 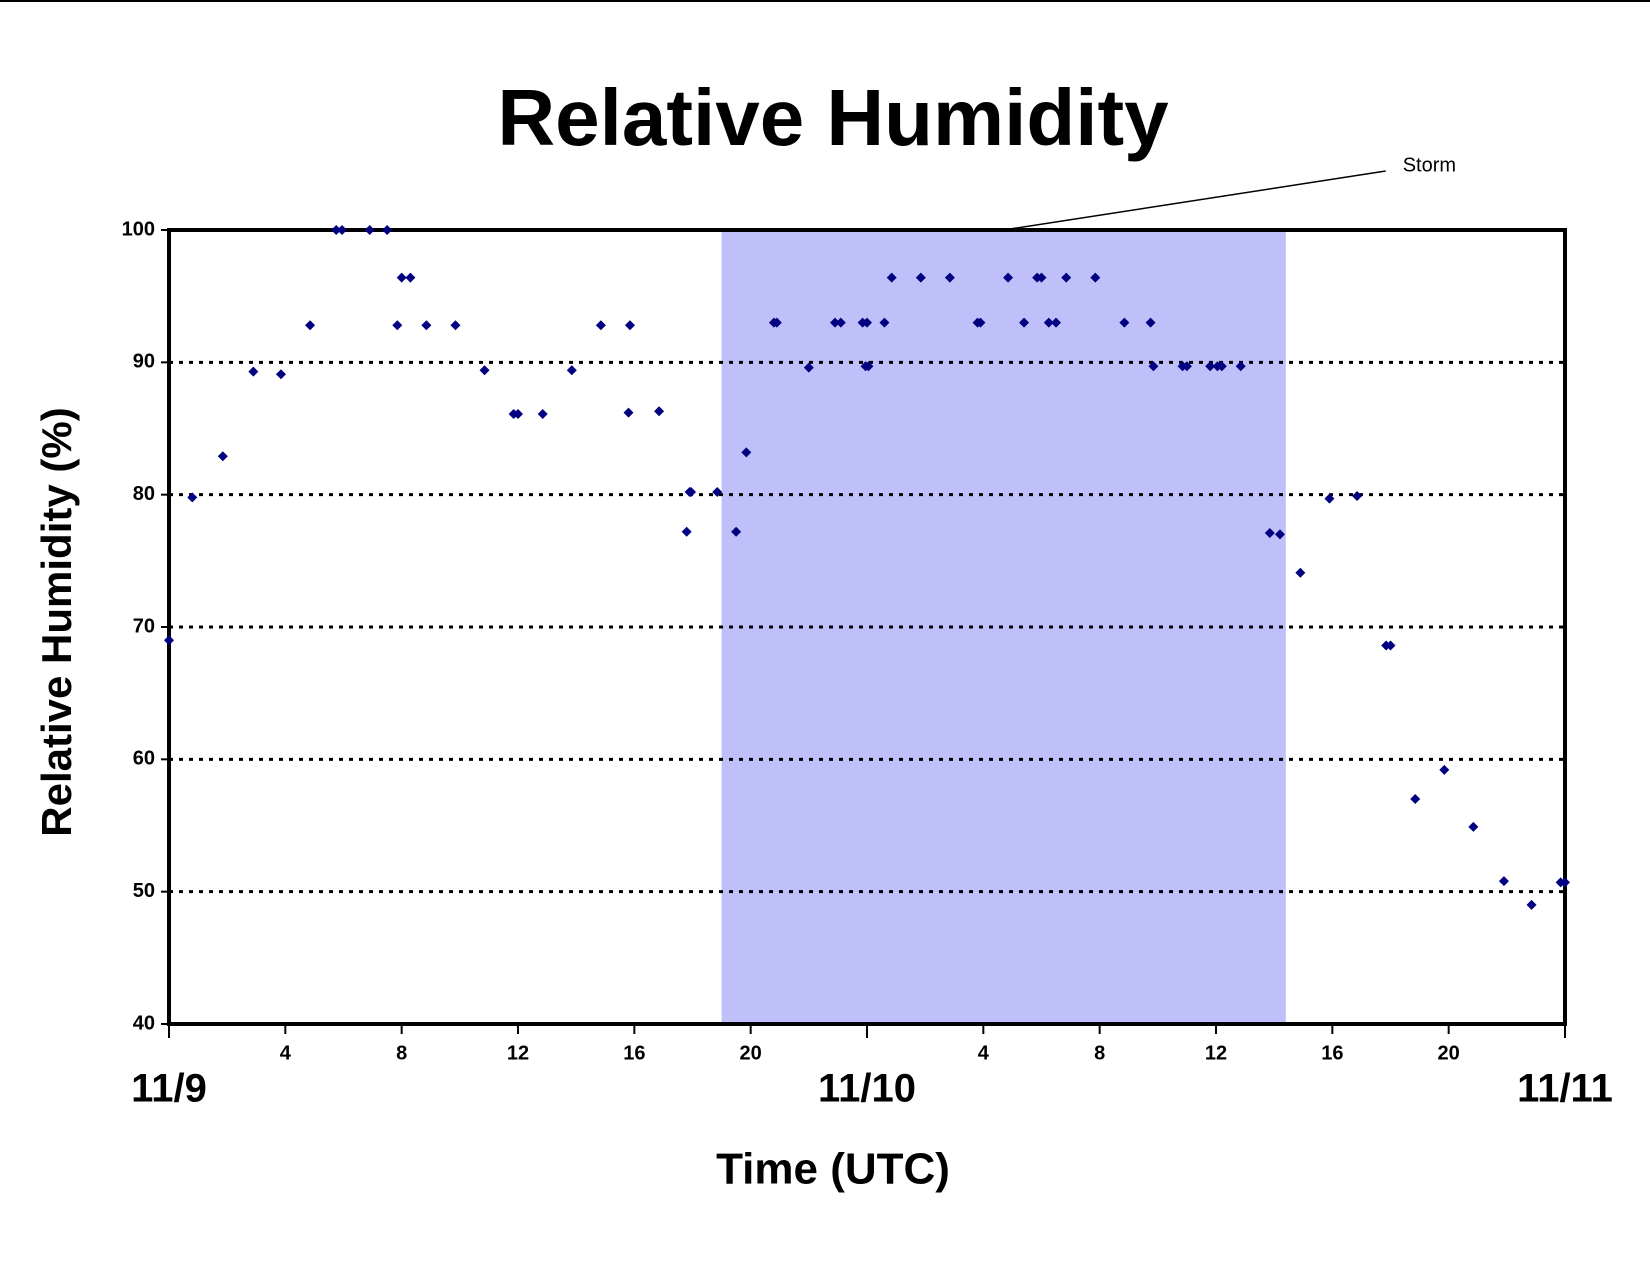 What do you see at coordinates (144, 1023) in the screenshot?
I see `y-tick-label: 40` at bounding box center [144, 1023].